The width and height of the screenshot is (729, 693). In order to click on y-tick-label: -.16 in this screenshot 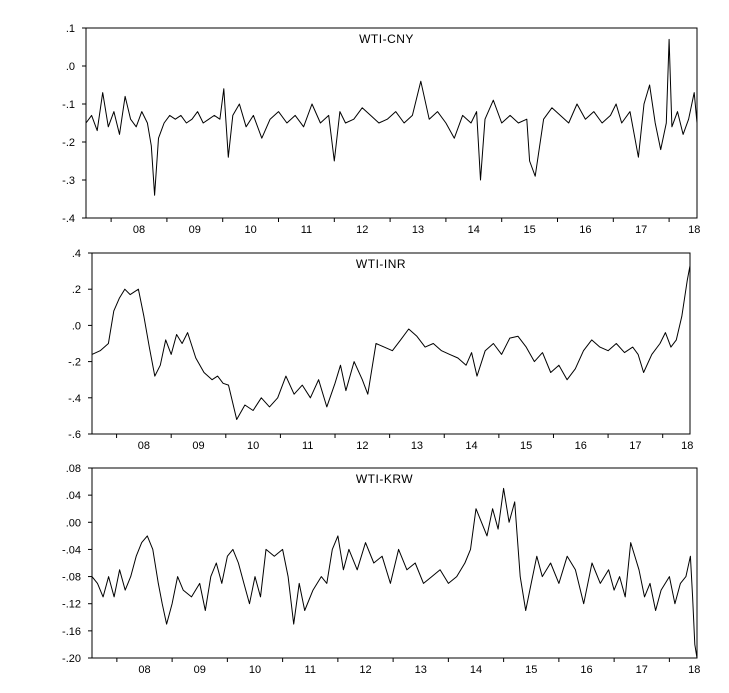, I will do `click(71, 632)`.